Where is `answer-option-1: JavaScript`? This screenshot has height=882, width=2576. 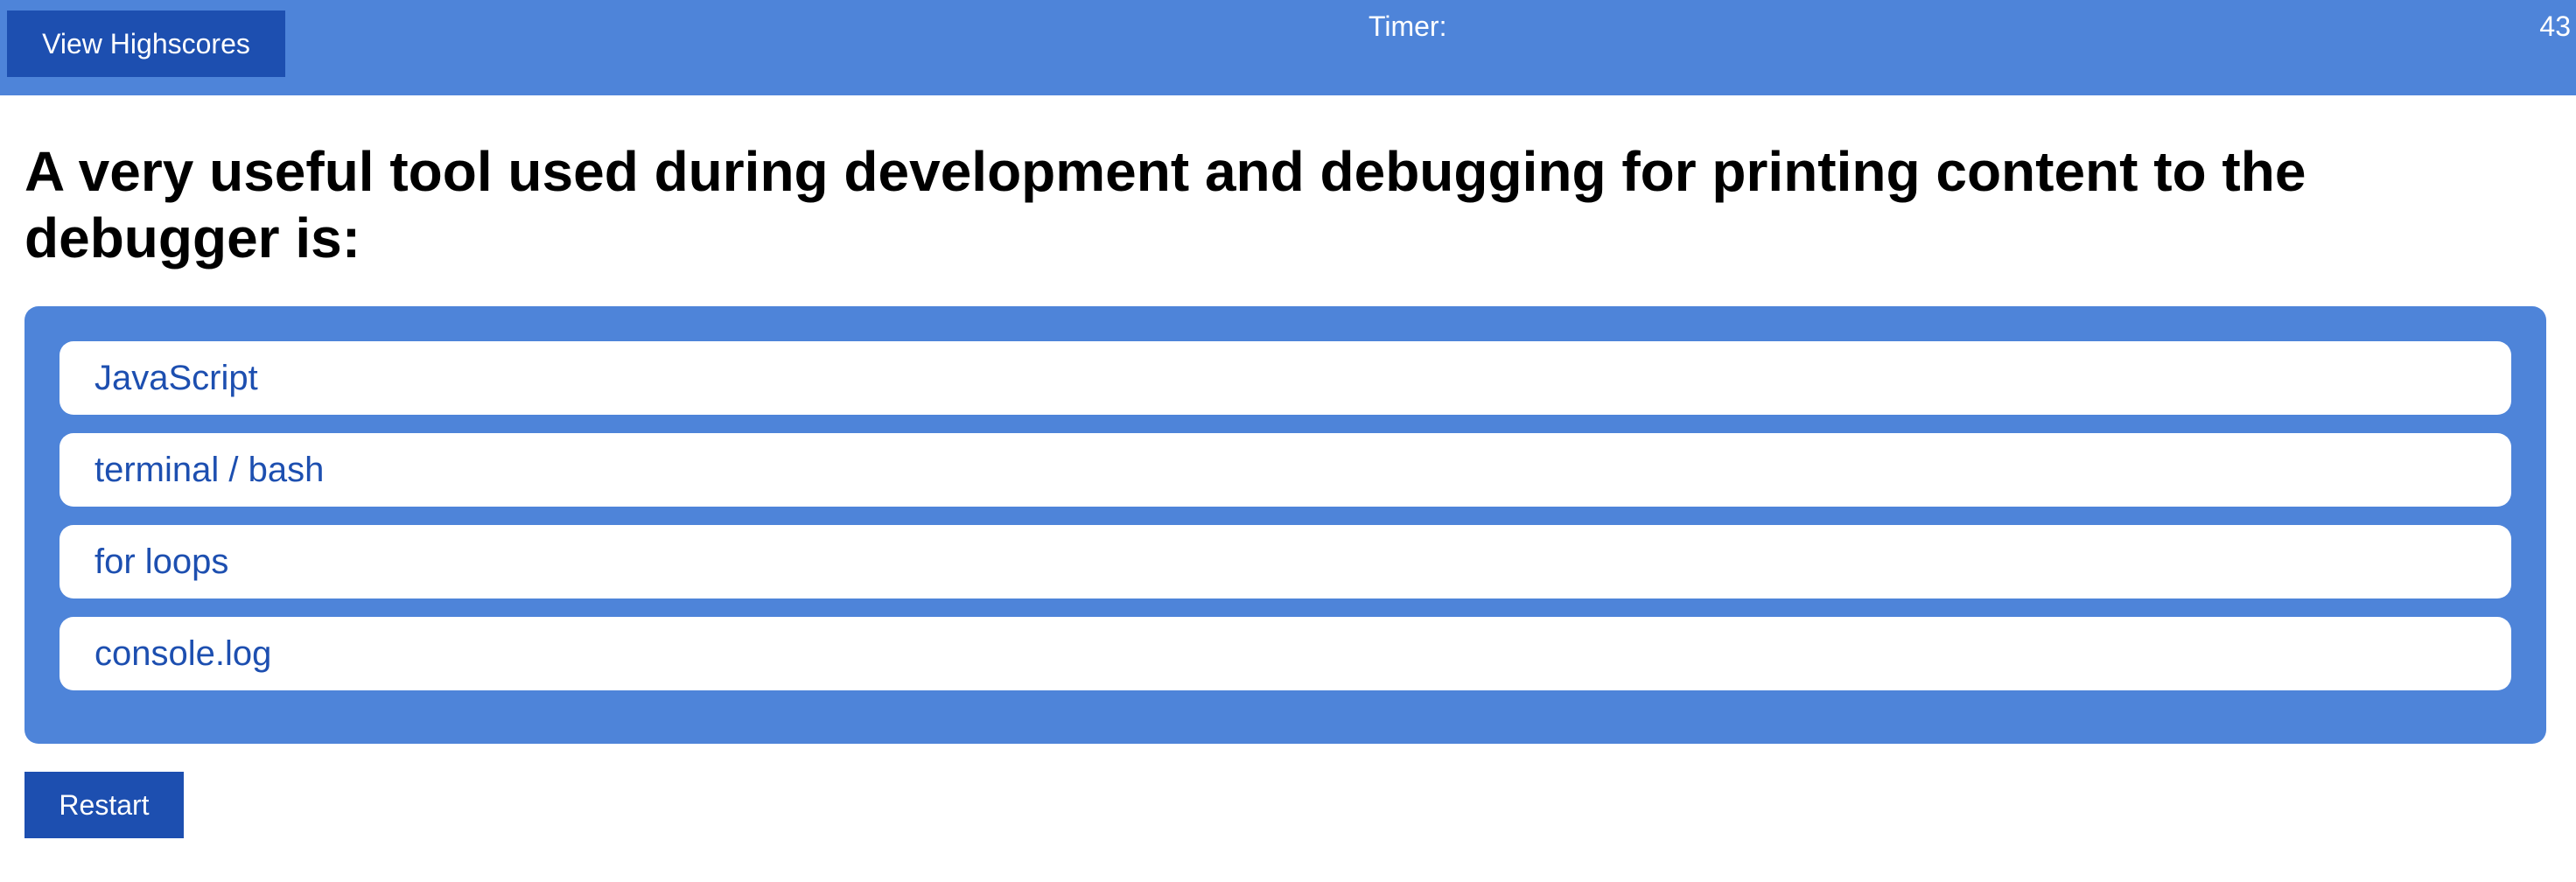 answer-option-1: JavaScript is located at coordinates (1285, 378).